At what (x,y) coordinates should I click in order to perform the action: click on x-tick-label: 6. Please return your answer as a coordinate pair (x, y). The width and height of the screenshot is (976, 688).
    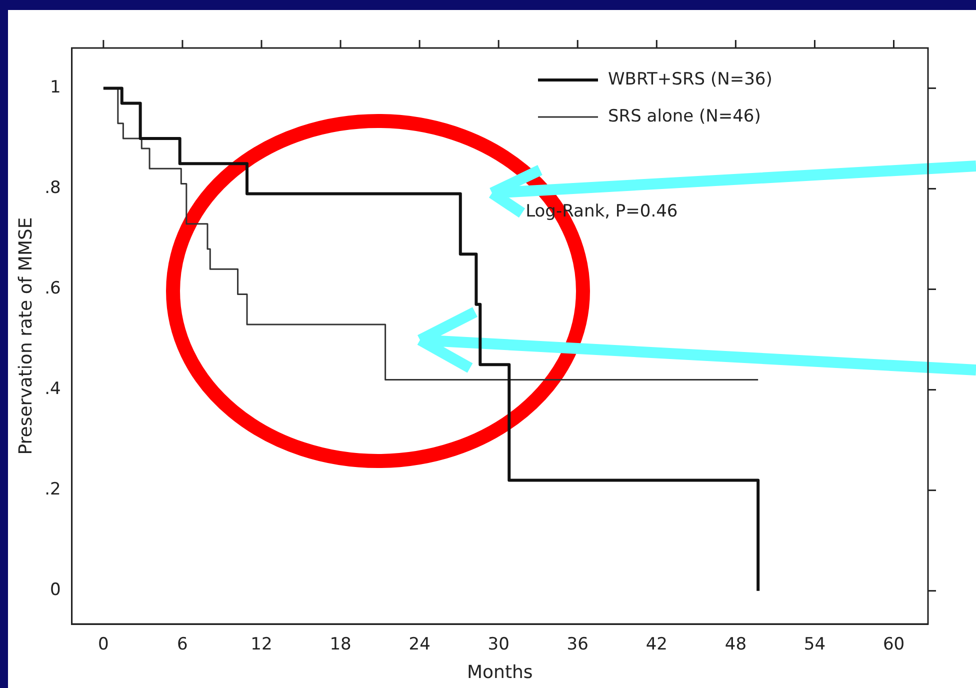
    Looking at the image, I should click on (182, 644).